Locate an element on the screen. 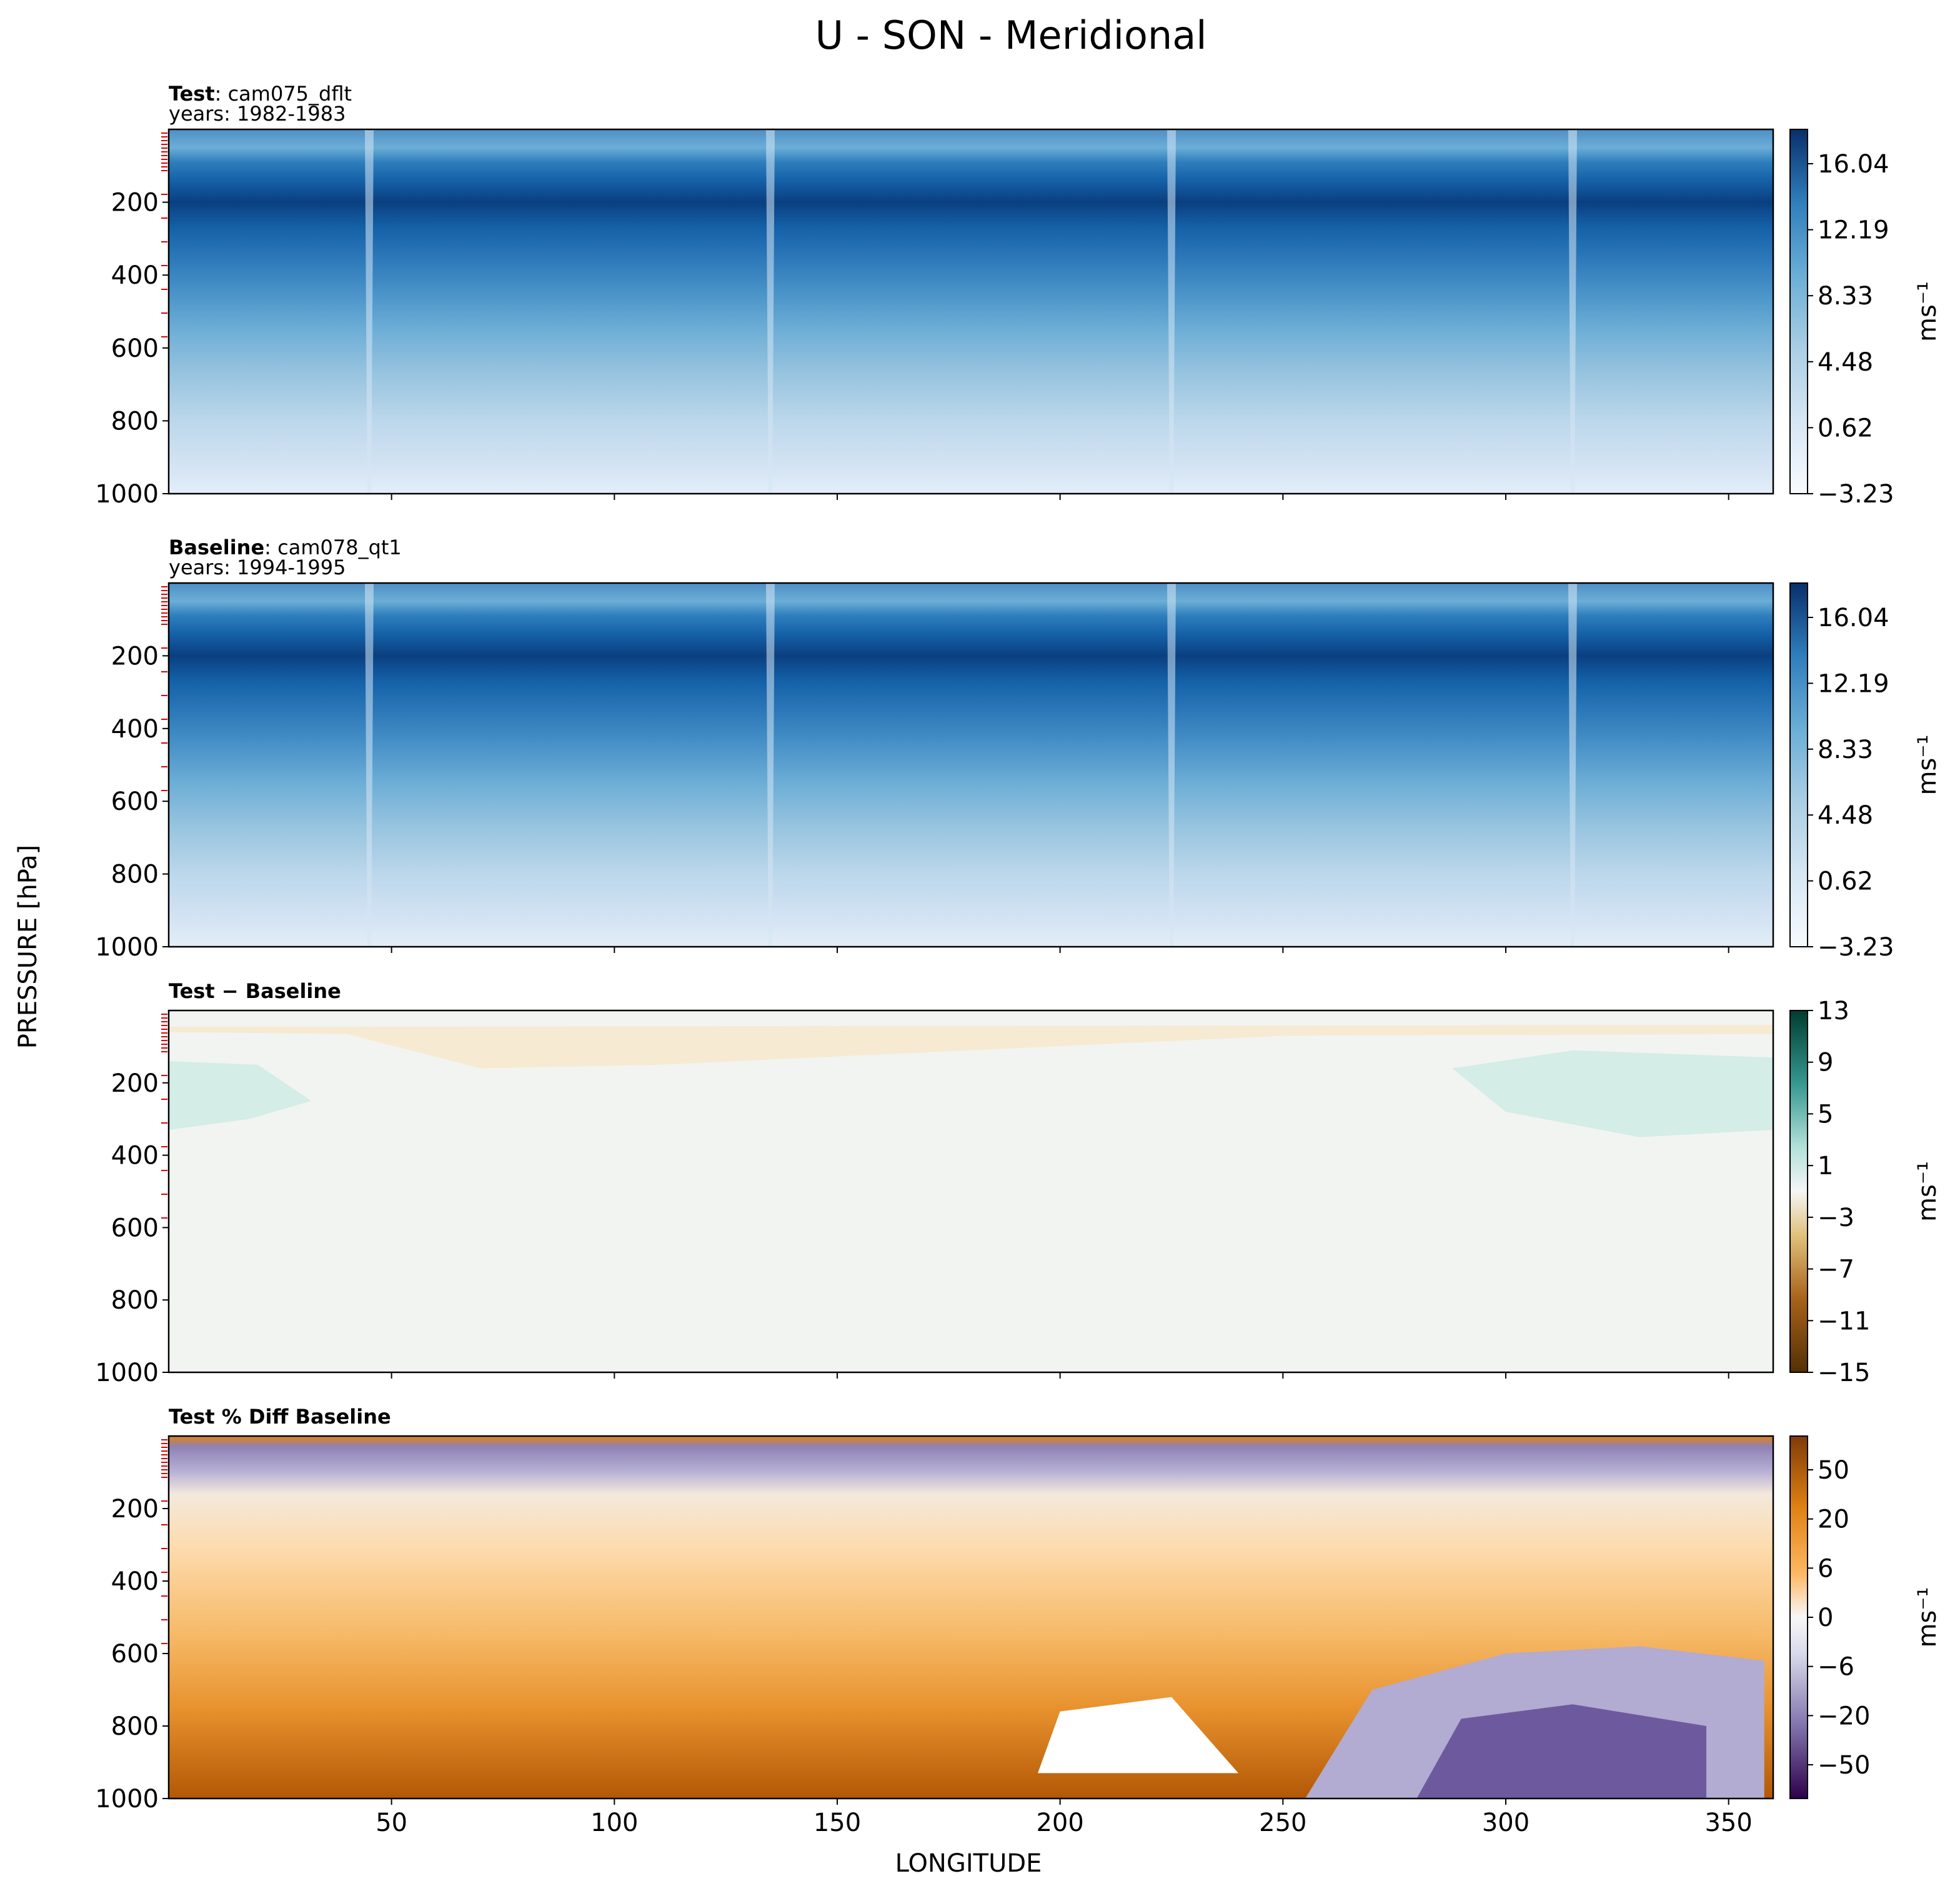  x-tick-label: 350 is located at coordinates (1728, 1823).